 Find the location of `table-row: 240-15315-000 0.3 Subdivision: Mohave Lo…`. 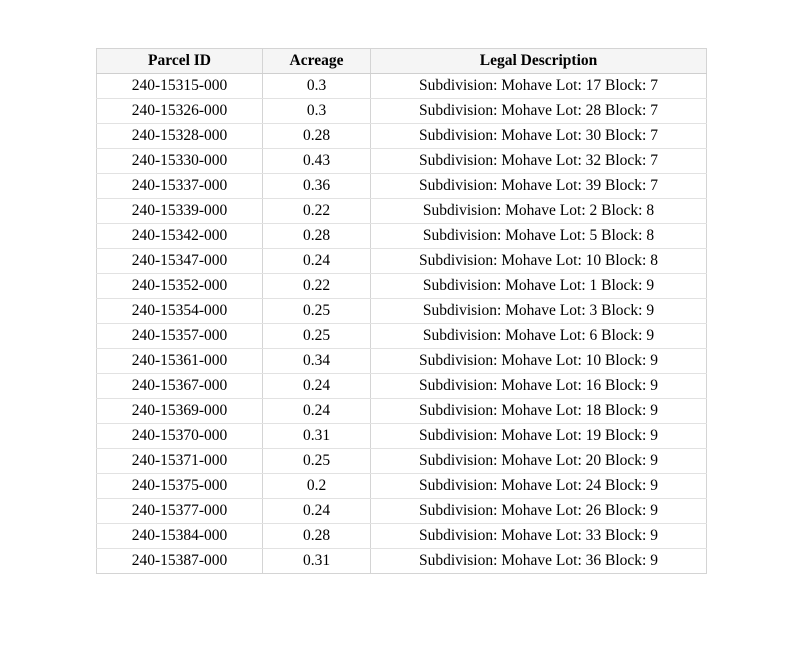

table-row: 240-15315-000 0.3 Subdivision: Mohave Lo… is located at coordinates (401, 86).